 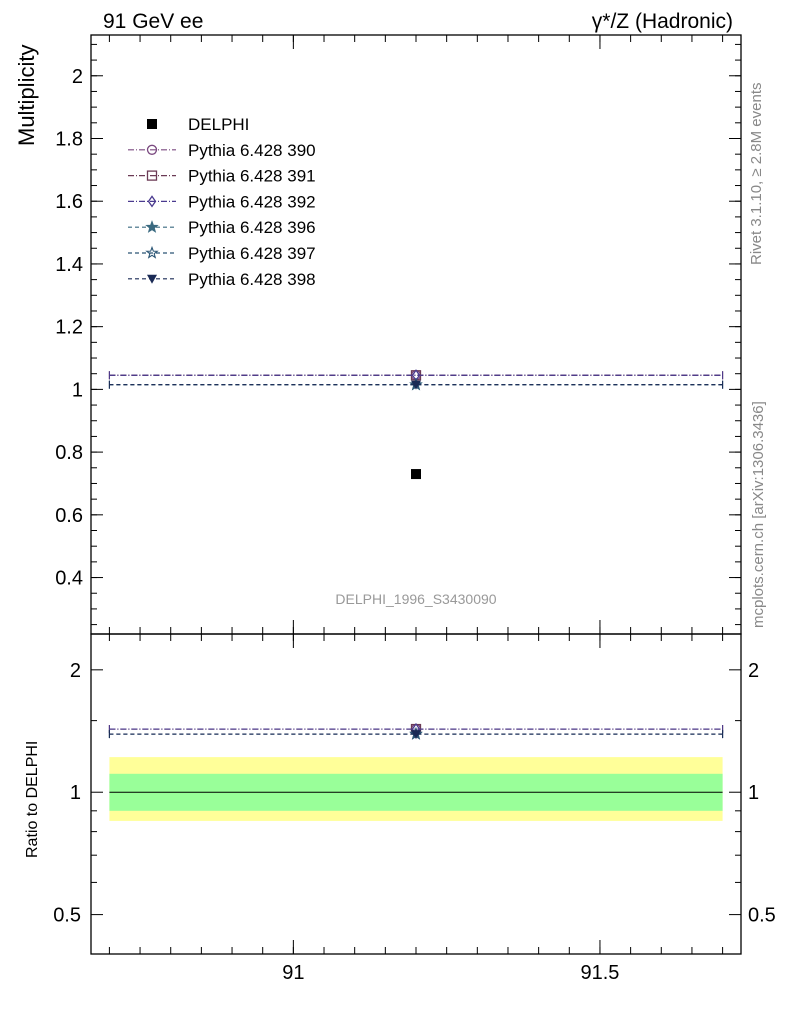 What do you see at coordinates (26, 95) in the screenshot?
I see `main-ylabel: Multiplicity` at bounding box center [26, 95].